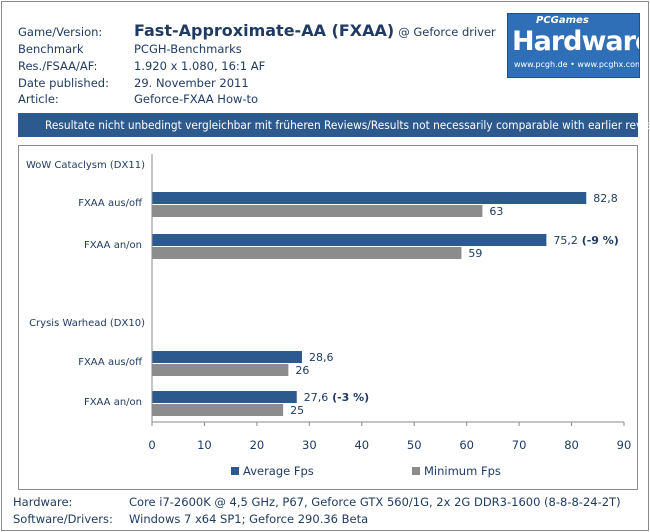  Describe the element at coordinates (257, 445) in the screenshot. I see `x-tick-label: 20` at that location.